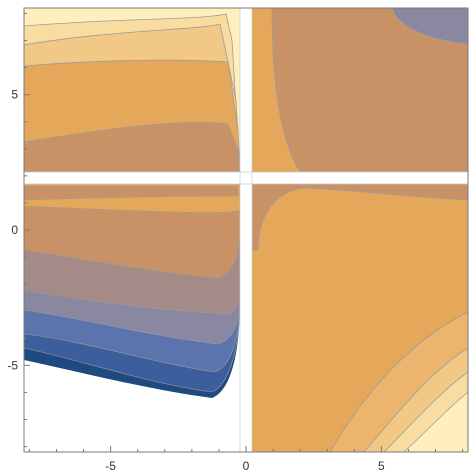 This screenshot has height=474, width=474. I want to click on x-tick-label: -5, so click(110, 466).